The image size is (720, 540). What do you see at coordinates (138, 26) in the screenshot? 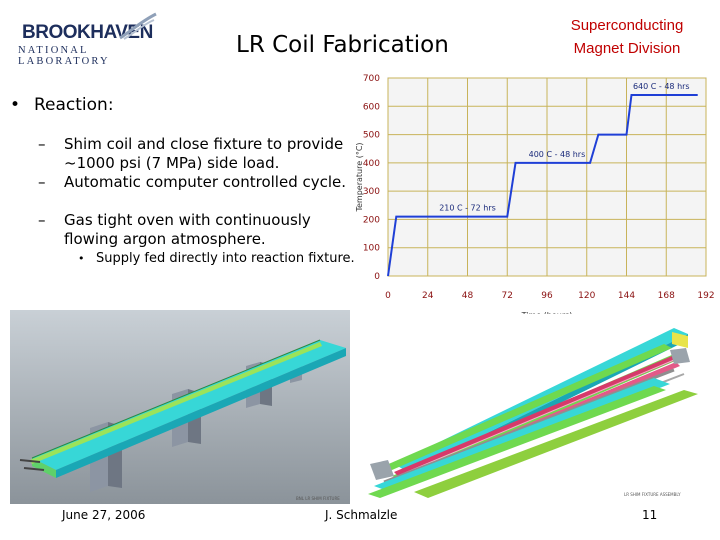
I see `logo-swoosh-icon` at bounding box center [138, 26].